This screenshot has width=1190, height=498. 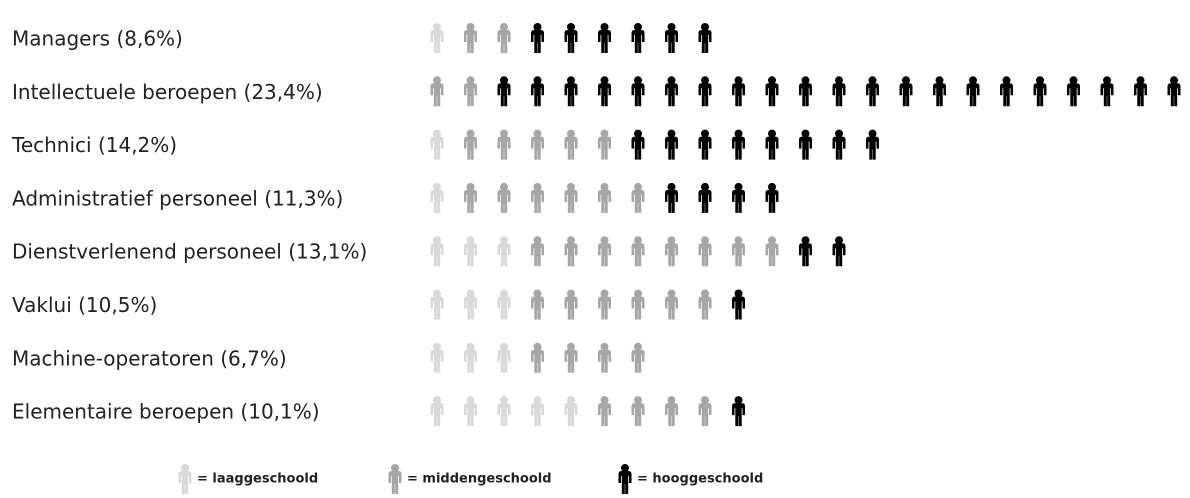 I want to click on legend-label: = laaggeschoold, so click(x=257, y=479).